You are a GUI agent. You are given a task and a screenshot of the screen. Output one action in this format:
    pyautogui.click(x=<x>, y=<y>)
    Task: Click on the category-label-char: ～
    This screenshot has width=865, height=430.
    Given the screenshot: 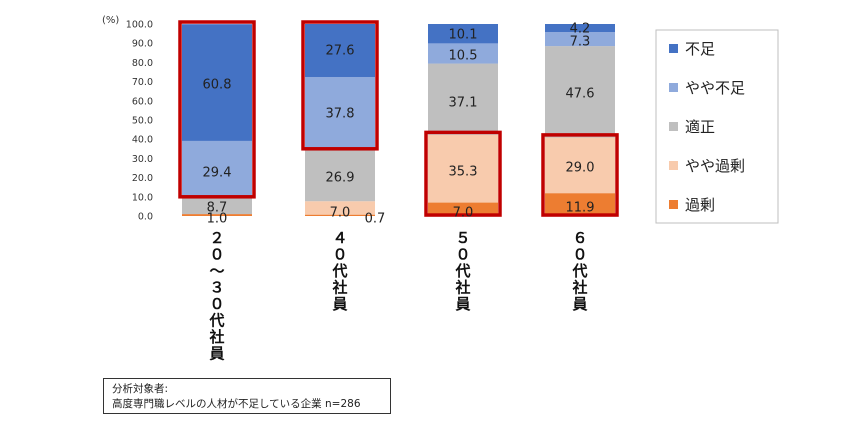 What is the action you would take?
    pyautogui.click(x=216, y=271)
    